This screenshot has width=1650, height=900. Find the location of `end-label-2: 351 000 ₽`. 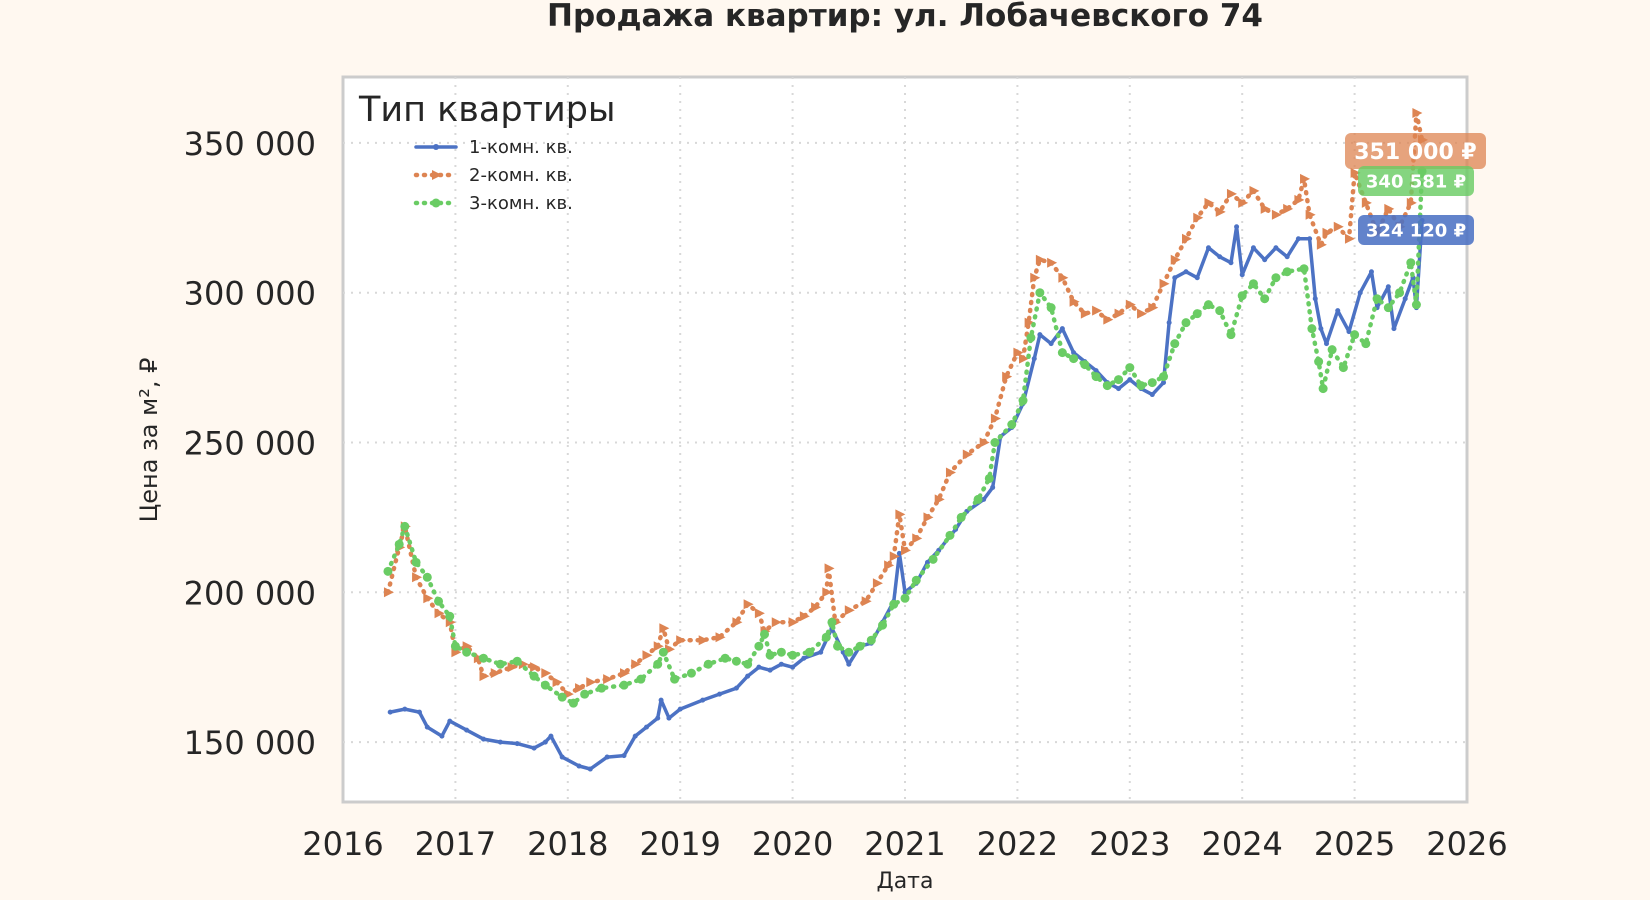

end-label-2: 351 000 ₽ is located at coordinates (1415, 151).